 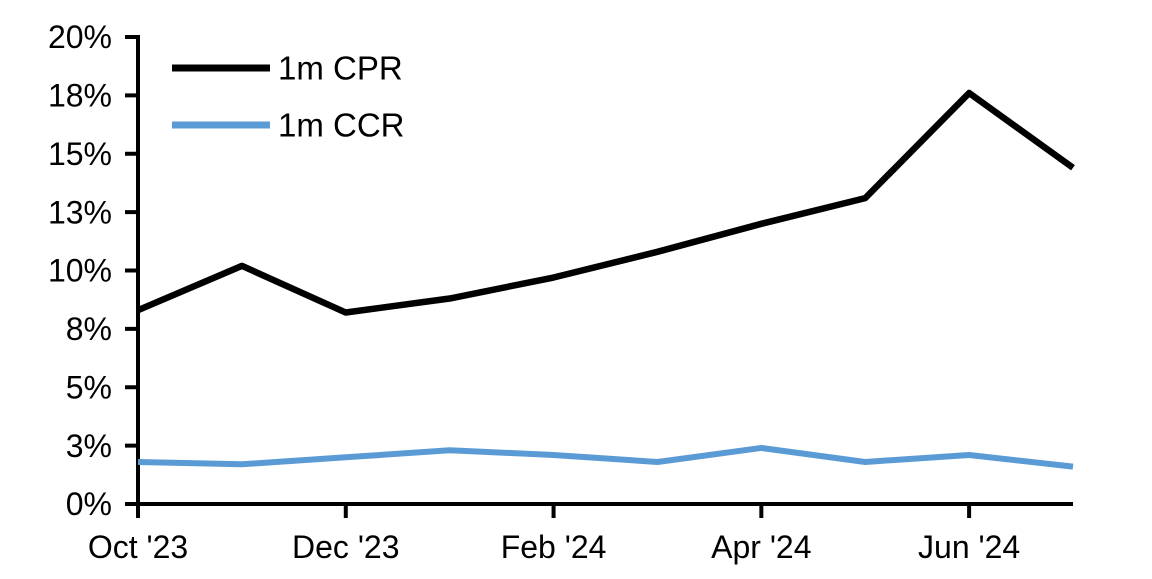 What do you see at coordinates (761, 547) in the screenshot?
I see `x-axis-tick-label: Apr '24` at bounding box center [761, 547].